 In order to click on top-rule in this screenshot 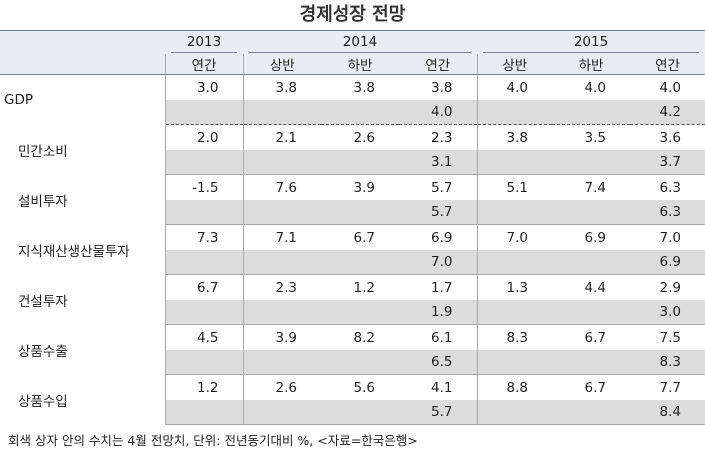, I will do `click(352, 30)`.